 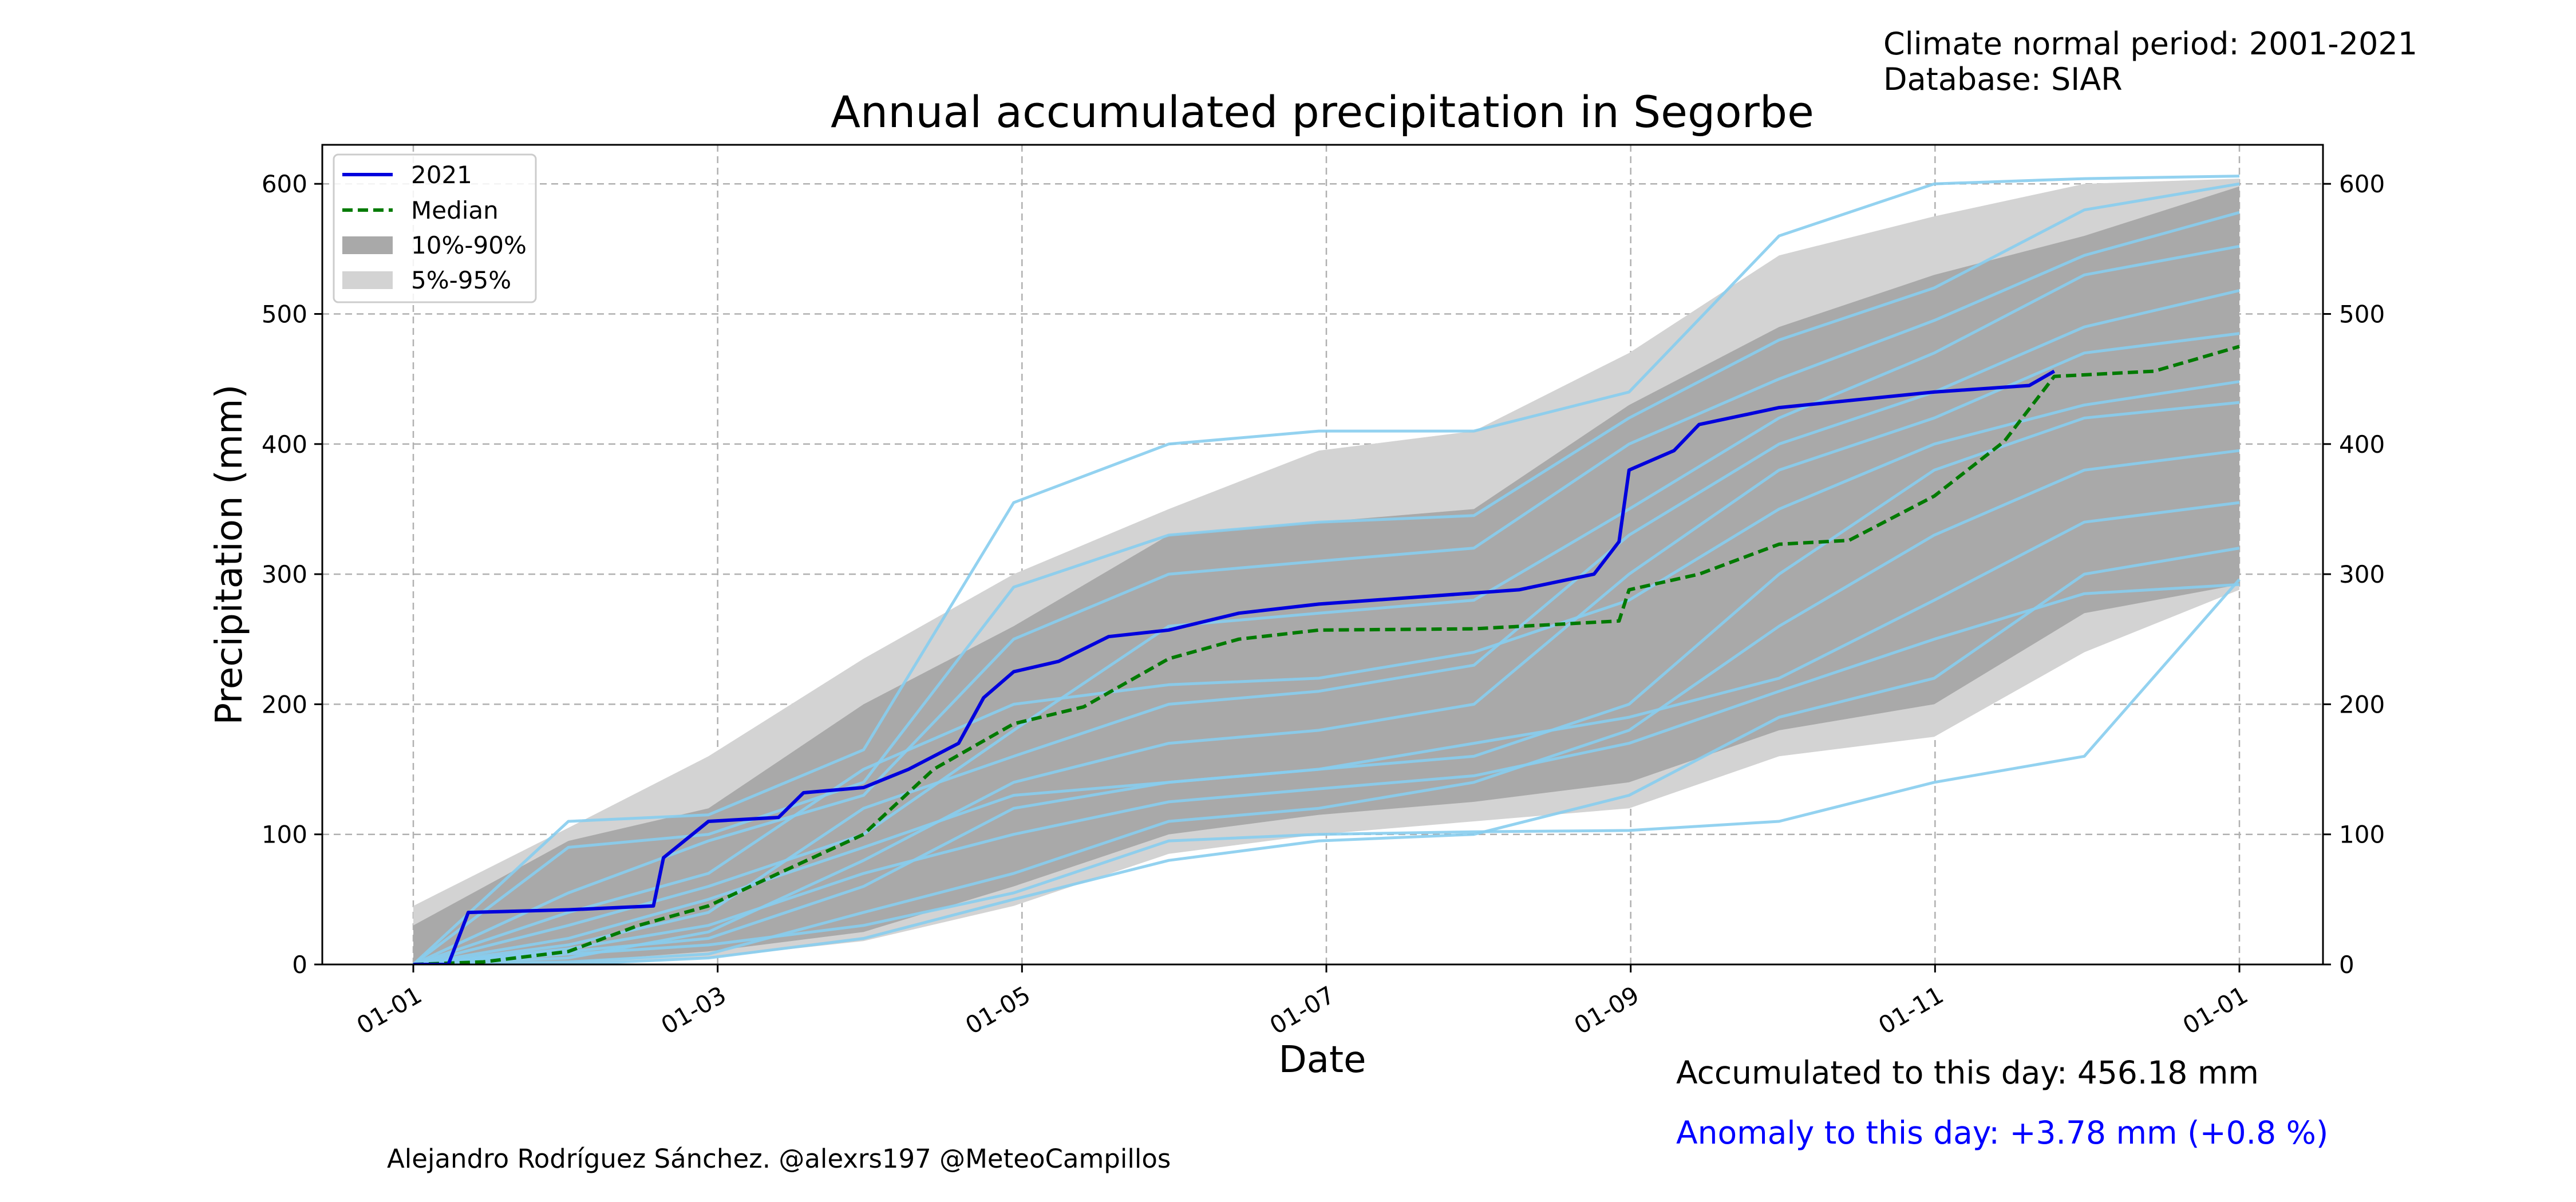 I want to click on legend: 2021 Median 10%-90% 5%-95%, so click(x=435, y=228).